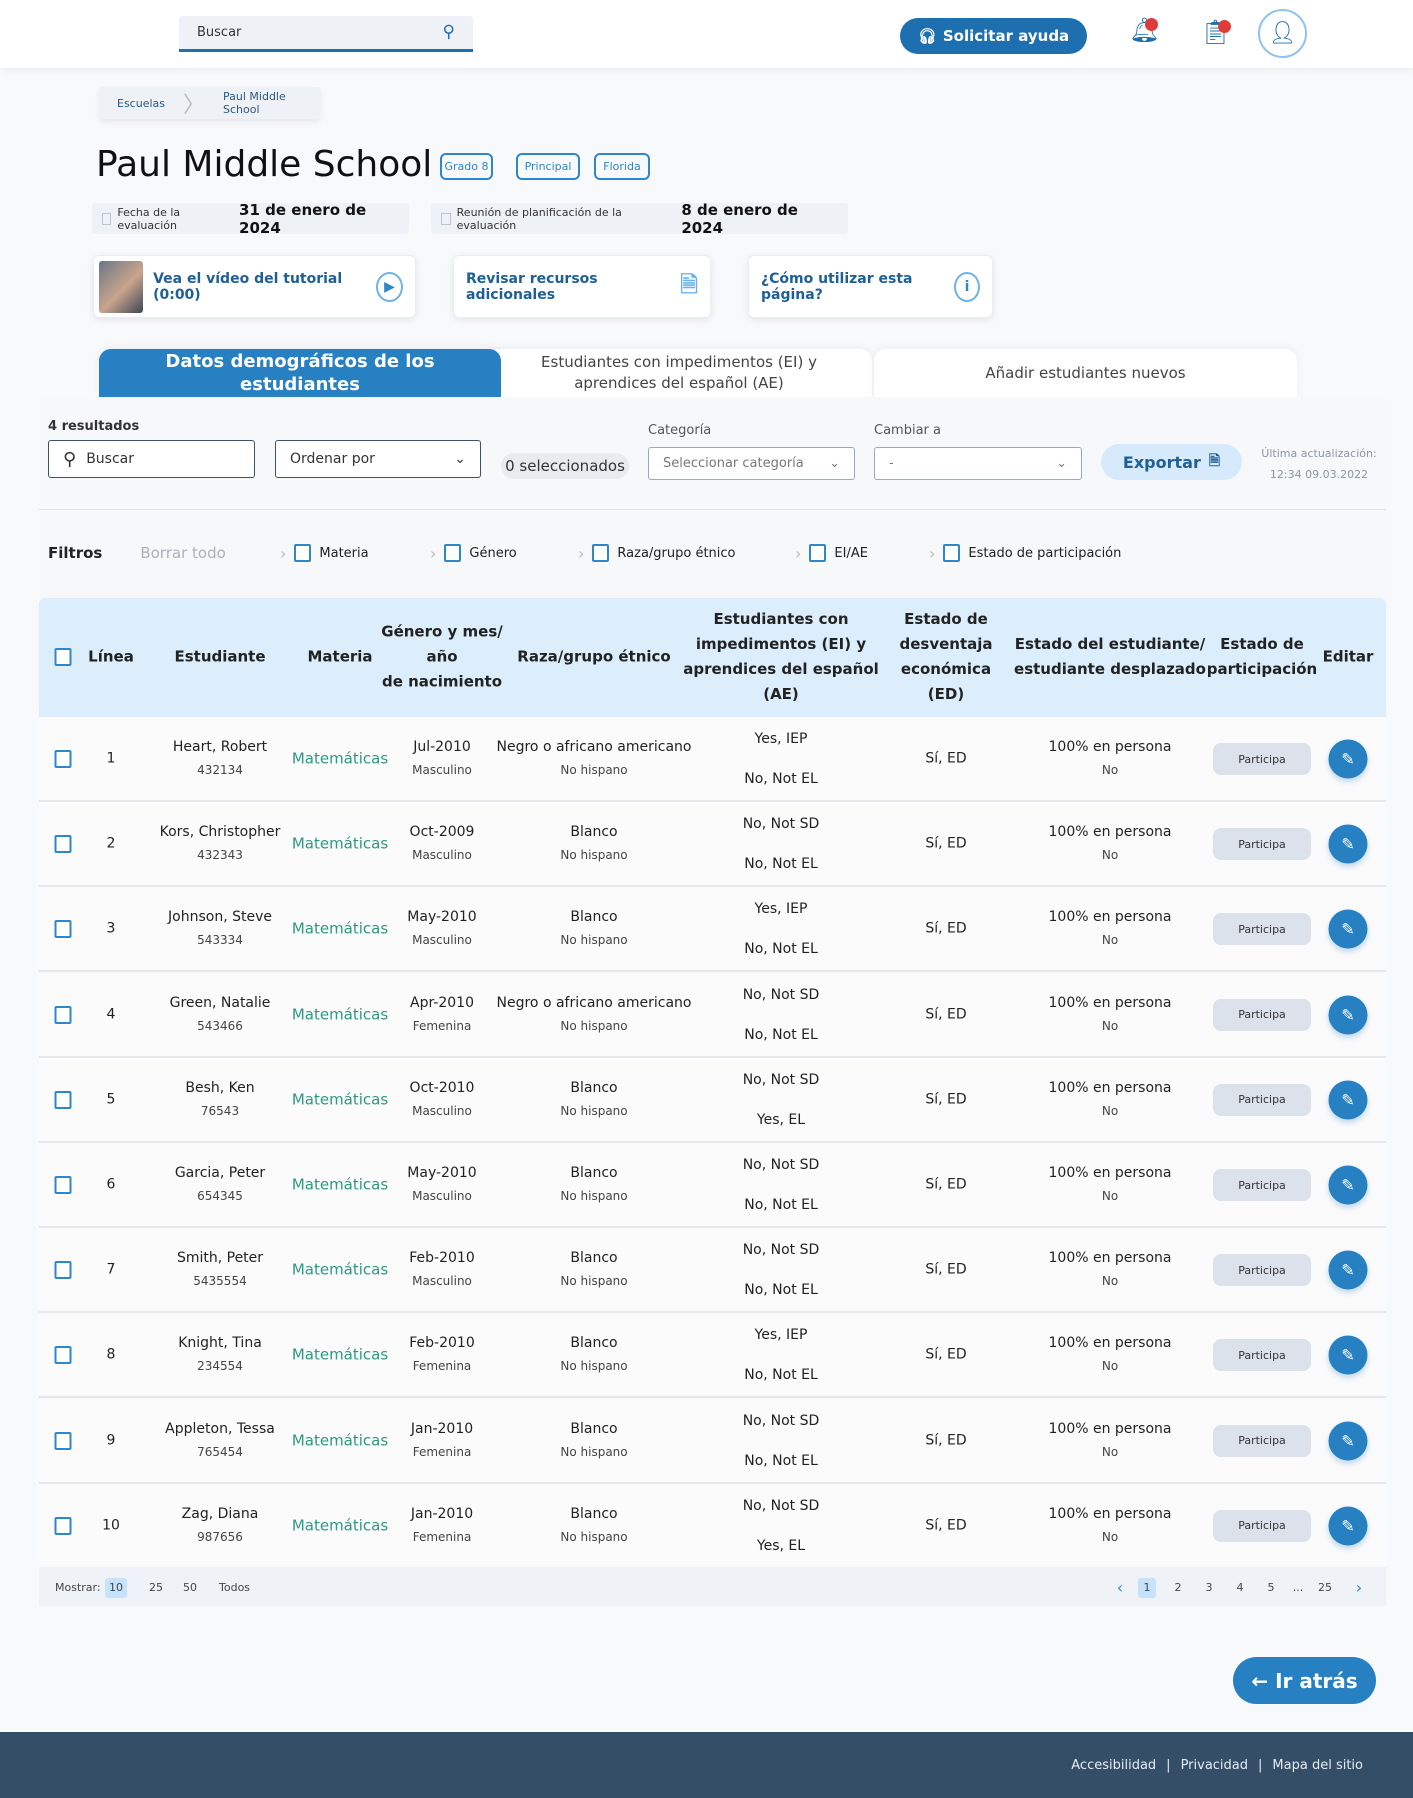 The height and width of the screenshot is (1798, 1413). Describe the element at coordinates (1110, 1451) in the screenshot. I see `student-status-sub: No` at that location.